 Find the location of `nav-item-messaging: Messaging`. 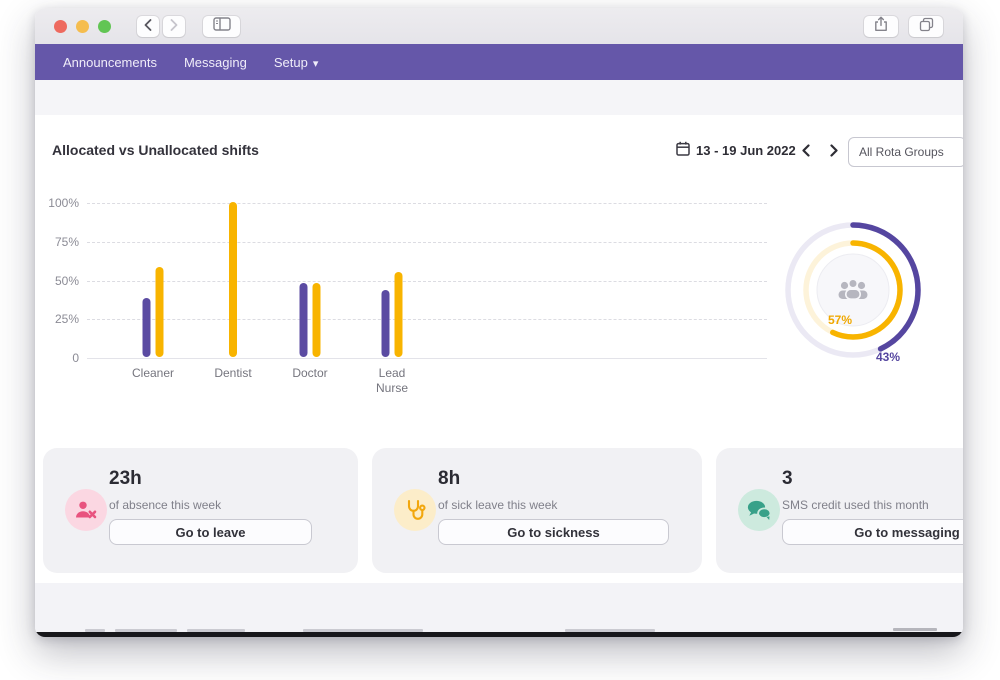

nav-item-messaging: Messaging is located at coordinates (215, 62).